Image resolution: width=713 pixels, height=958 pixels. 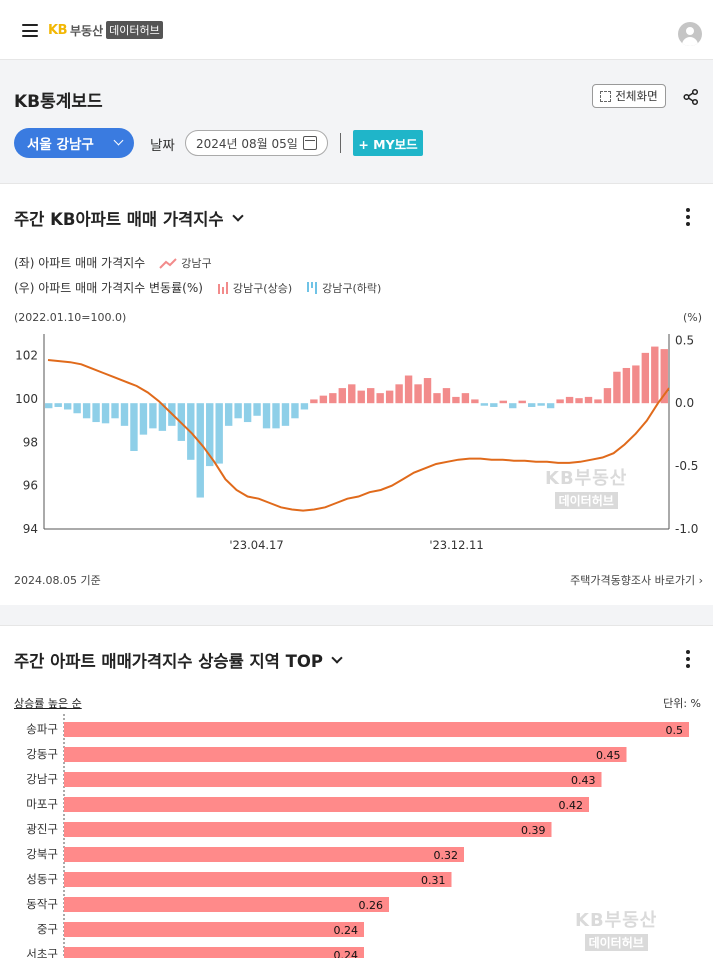 I want to click on bar-value-label: 0.31, so click(x=433, y=880).